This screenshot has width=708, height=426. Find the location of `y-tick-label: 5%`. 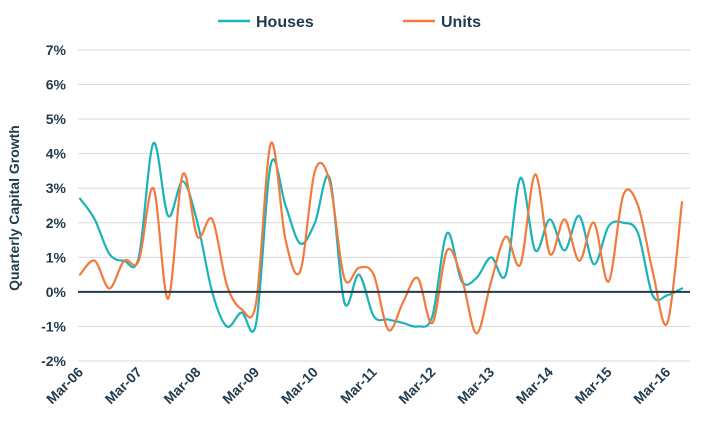

y-tick-label: 5% is located at coordinates (56, 119).